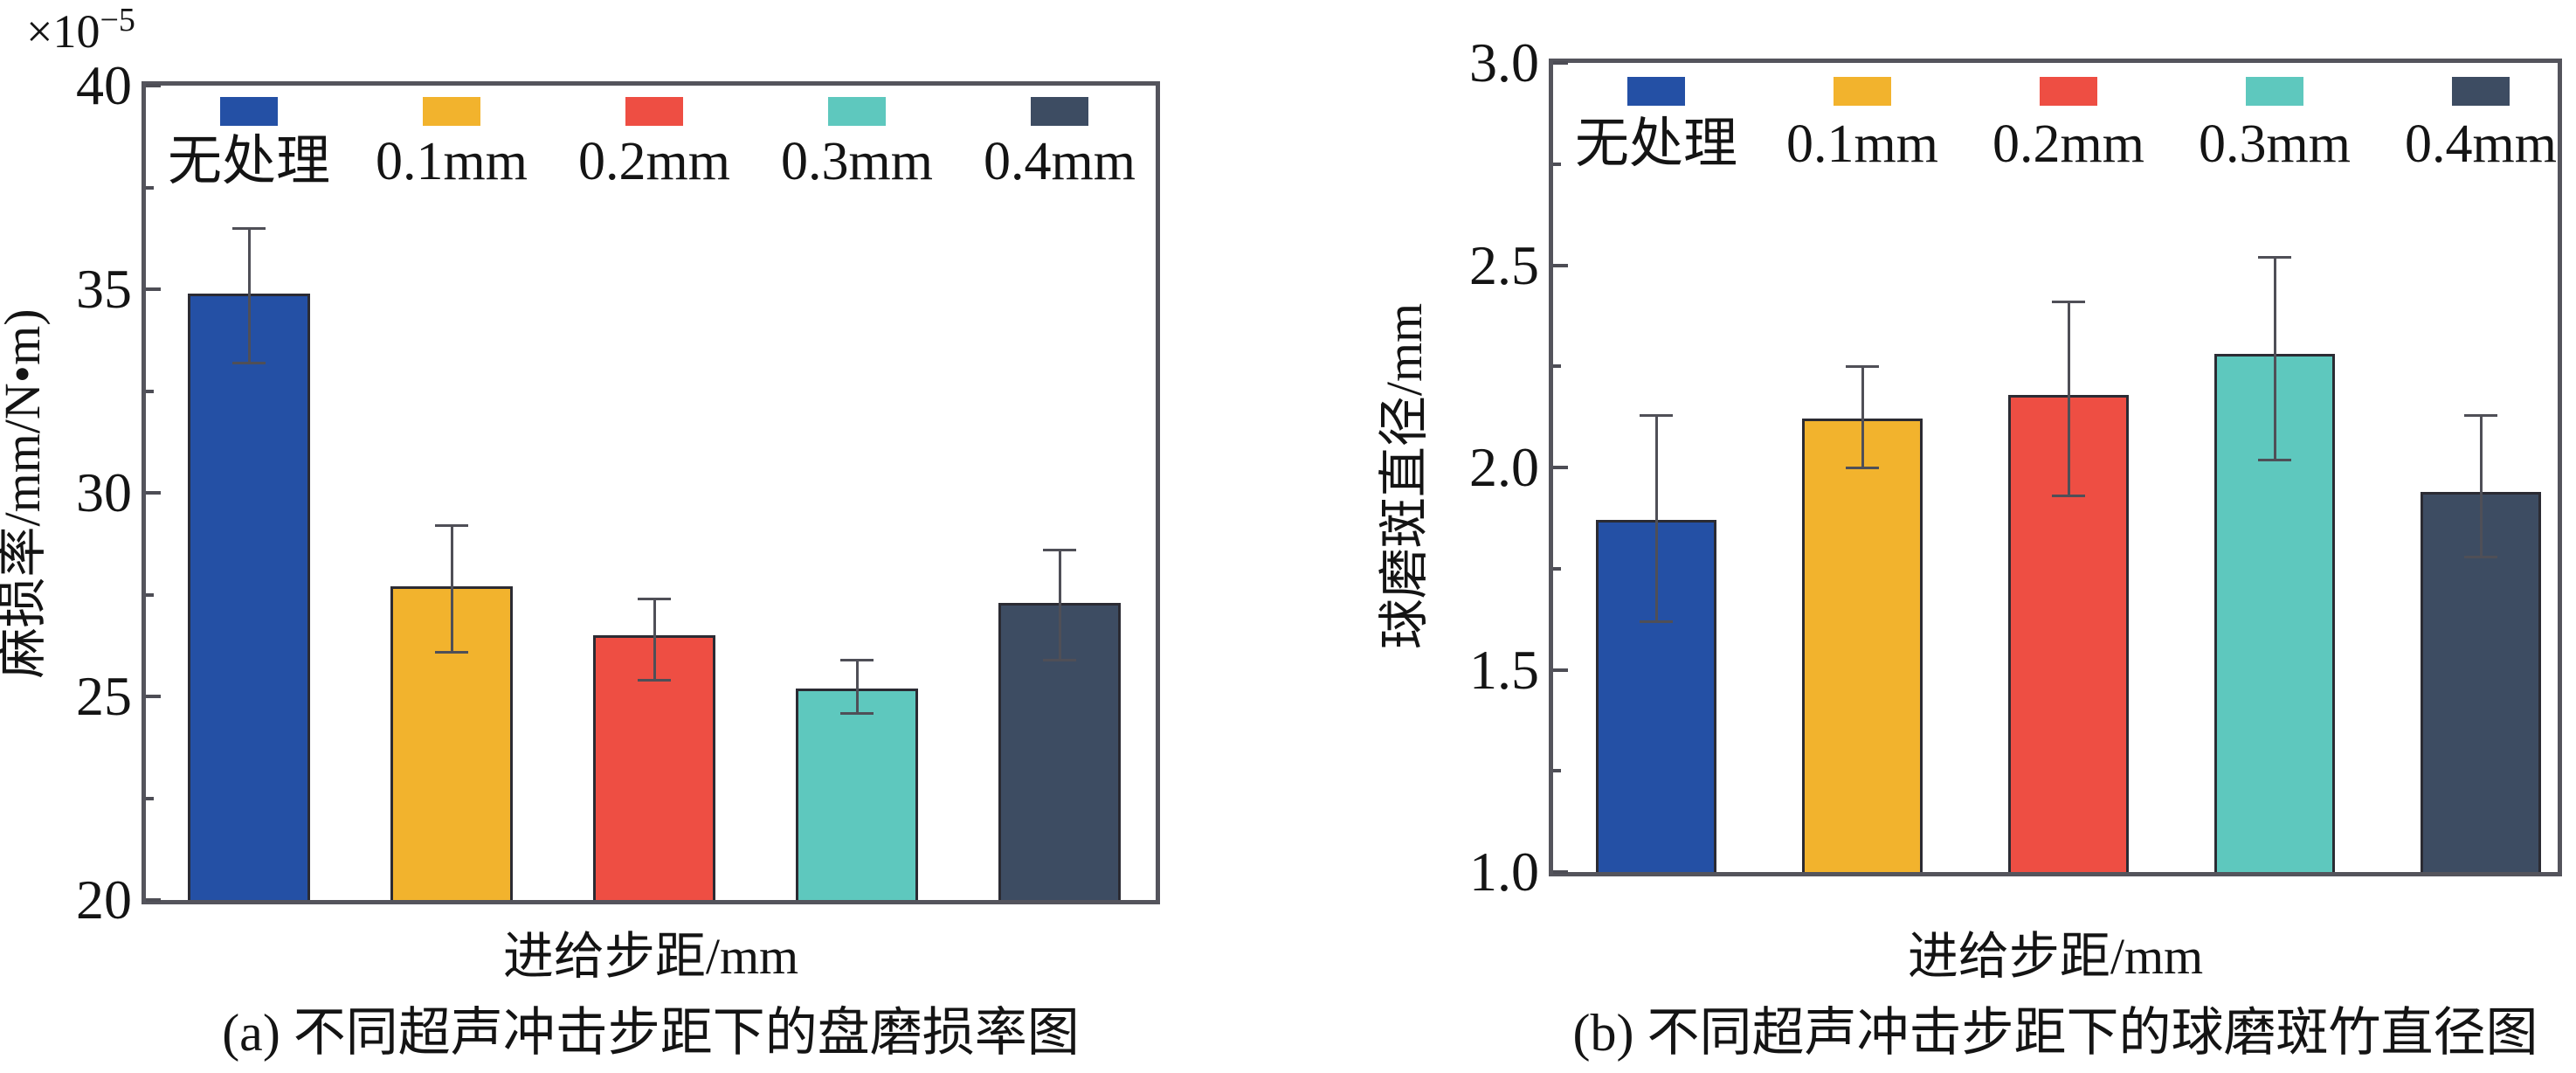 The width and height of the screenshot is (2576, 1073). Describe the element at coordinates (1404, 476) in the screenshot. I see `y-axis-label-b: 球磨斑直径/mm` at that location.